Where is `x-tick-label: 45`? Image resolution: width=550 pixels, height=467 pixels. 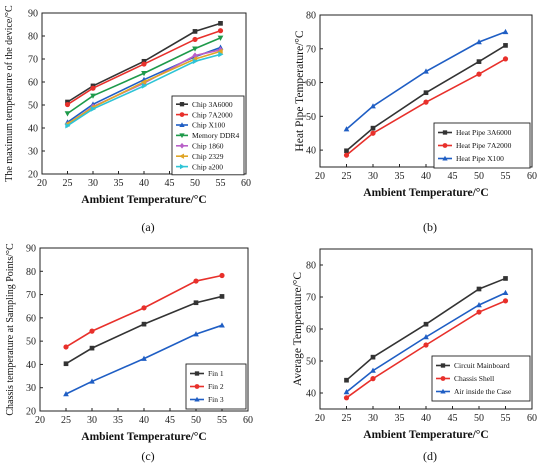
x-tick-label: 45 is located at coordinates (453, 176).